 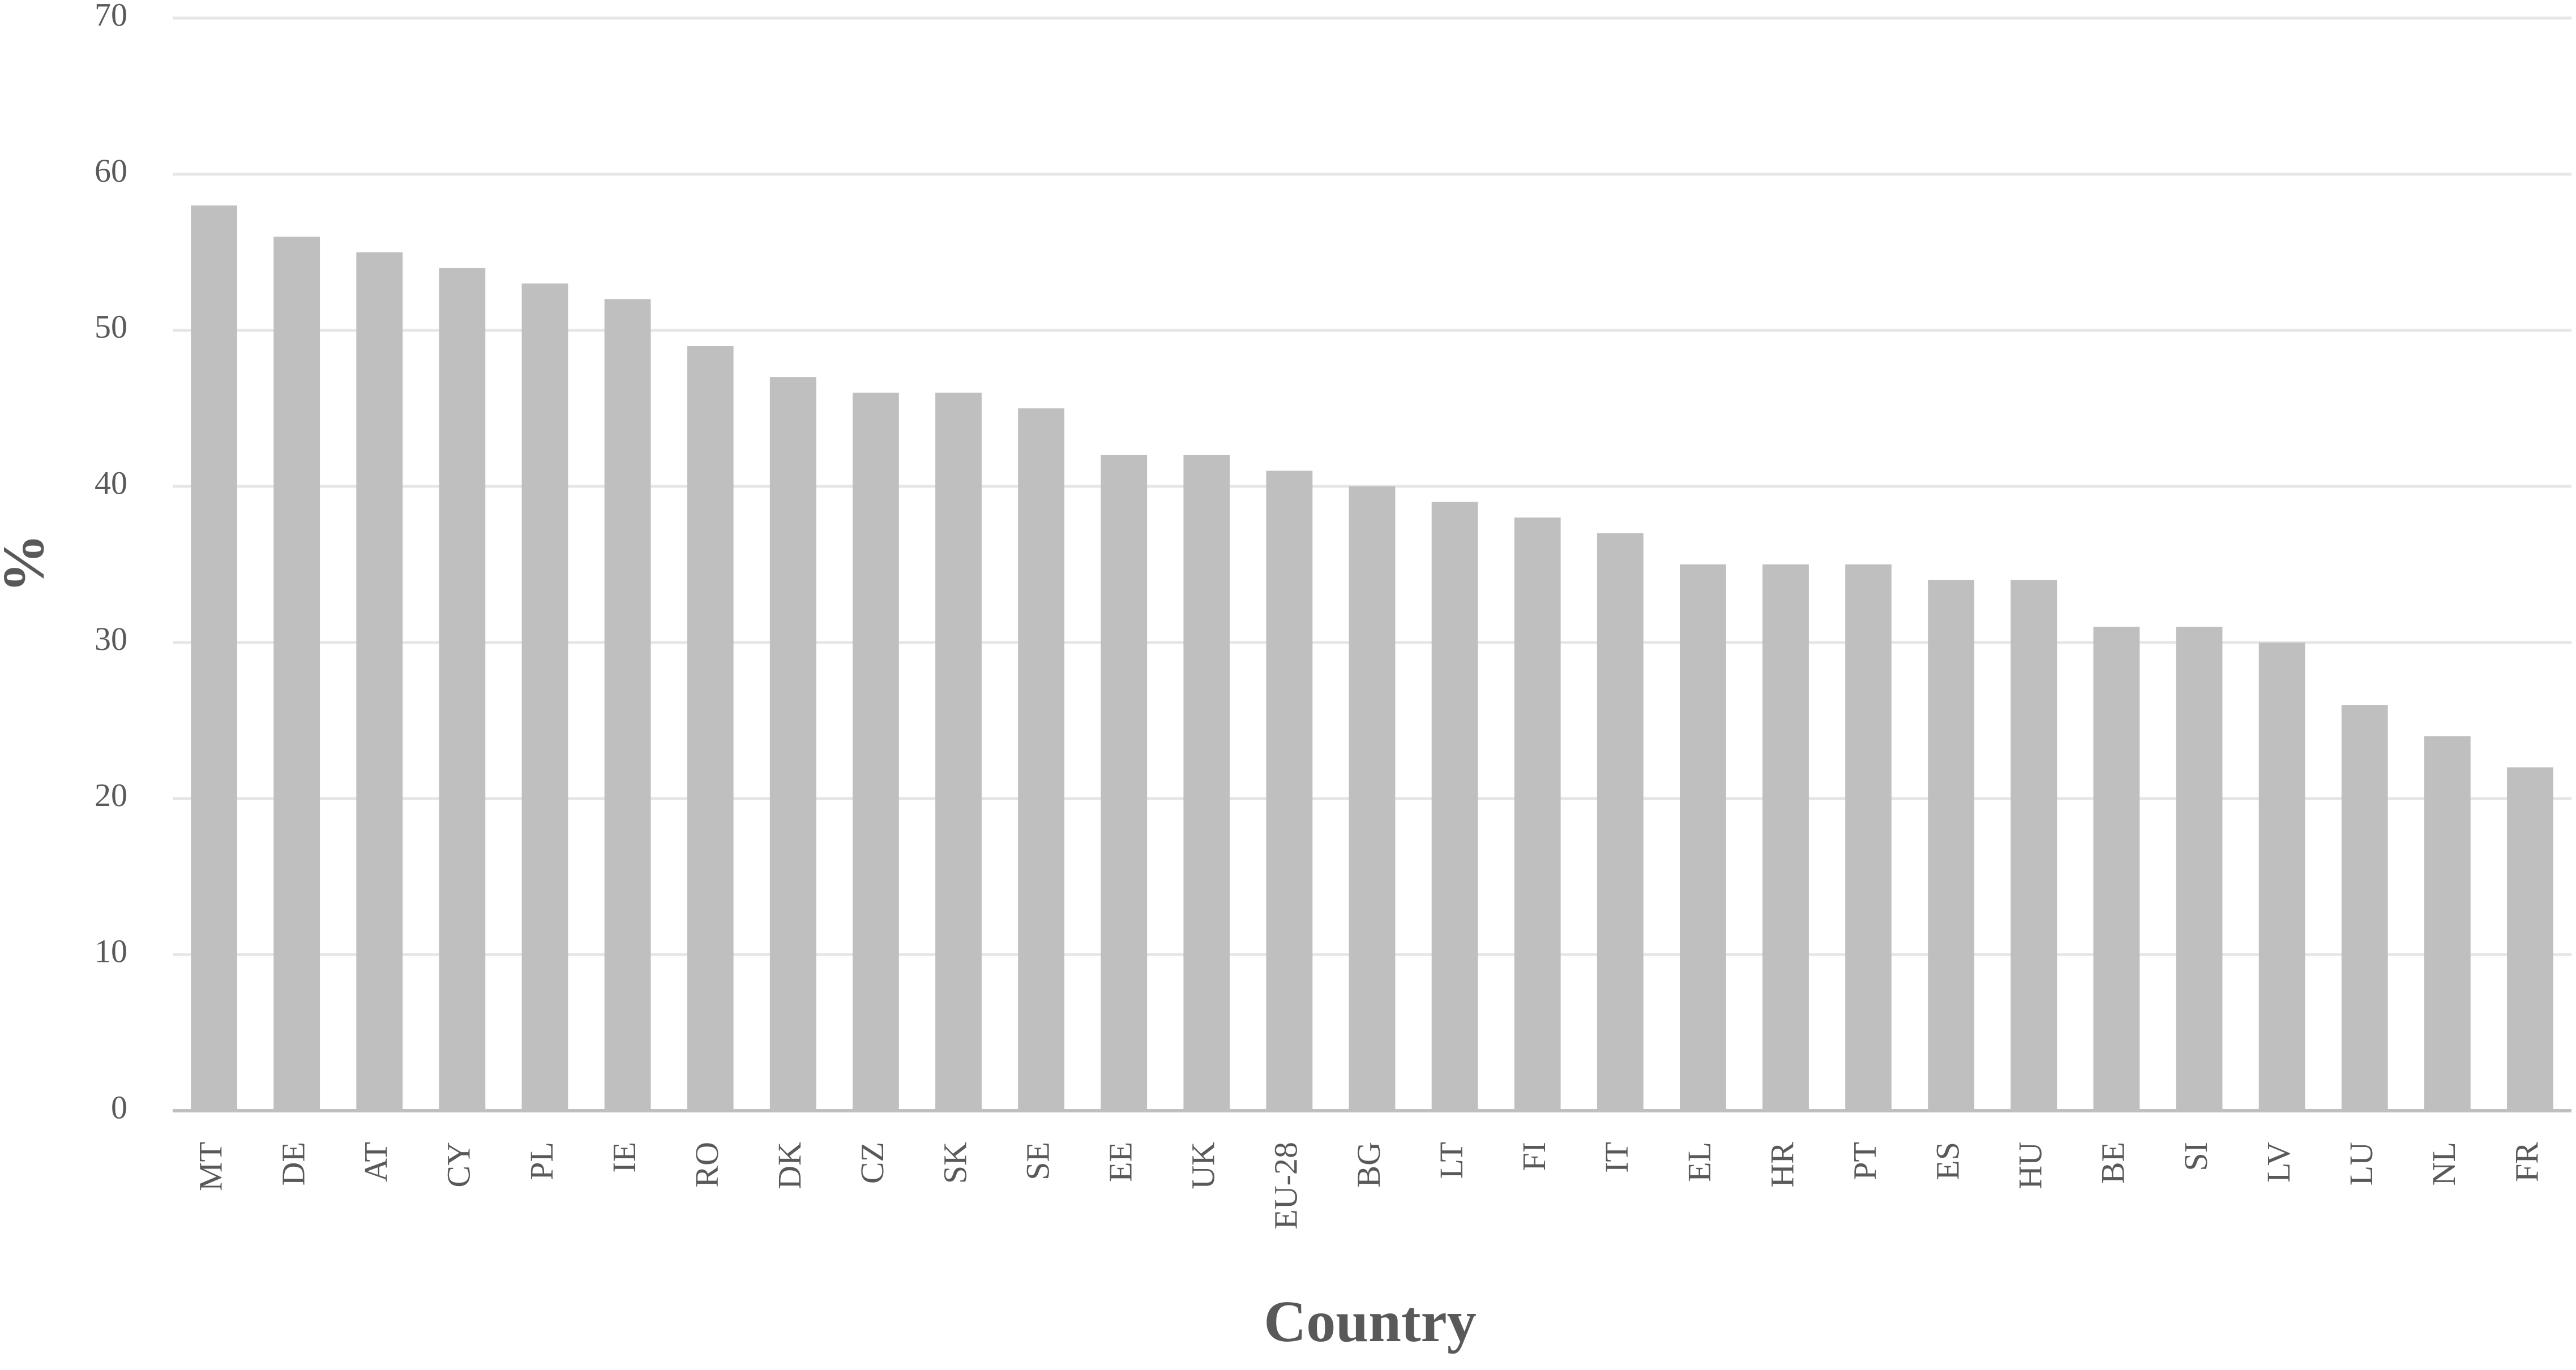 What do you see at coordinates (111, 482) in the screenshot?
I see `y-tick-label: 40` at bounding box center [111, 482].